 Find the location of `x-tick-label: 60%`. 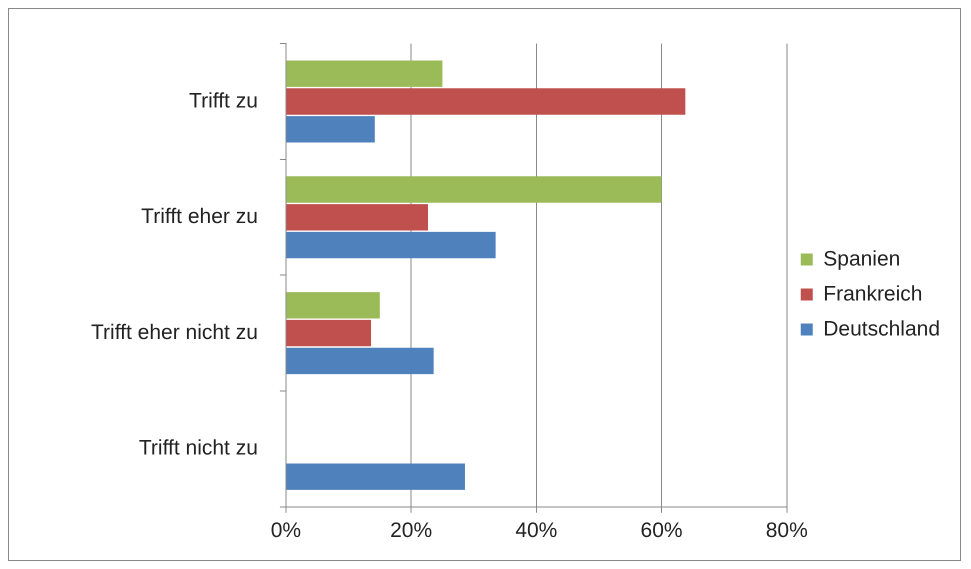

x-tick-label: 60% is located at coordinates (661, 530).